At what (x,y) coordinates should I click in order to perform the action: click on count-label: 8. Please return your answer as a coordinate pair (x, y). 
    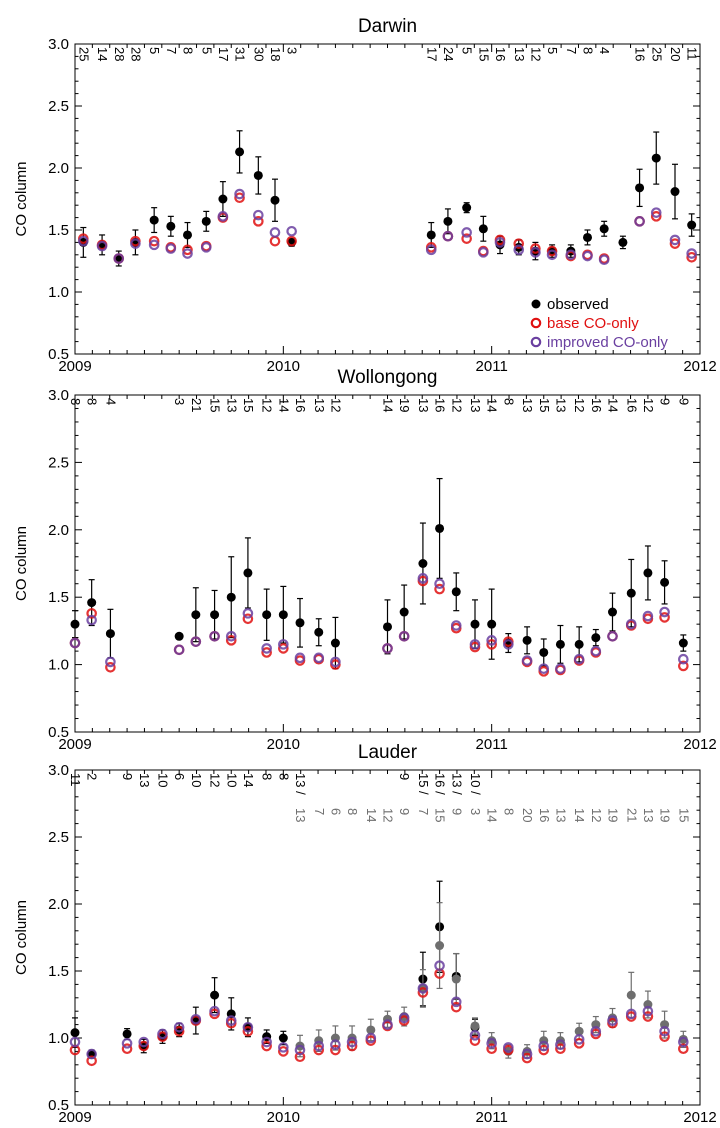
    Looking at the image, I should click on (588, 50).